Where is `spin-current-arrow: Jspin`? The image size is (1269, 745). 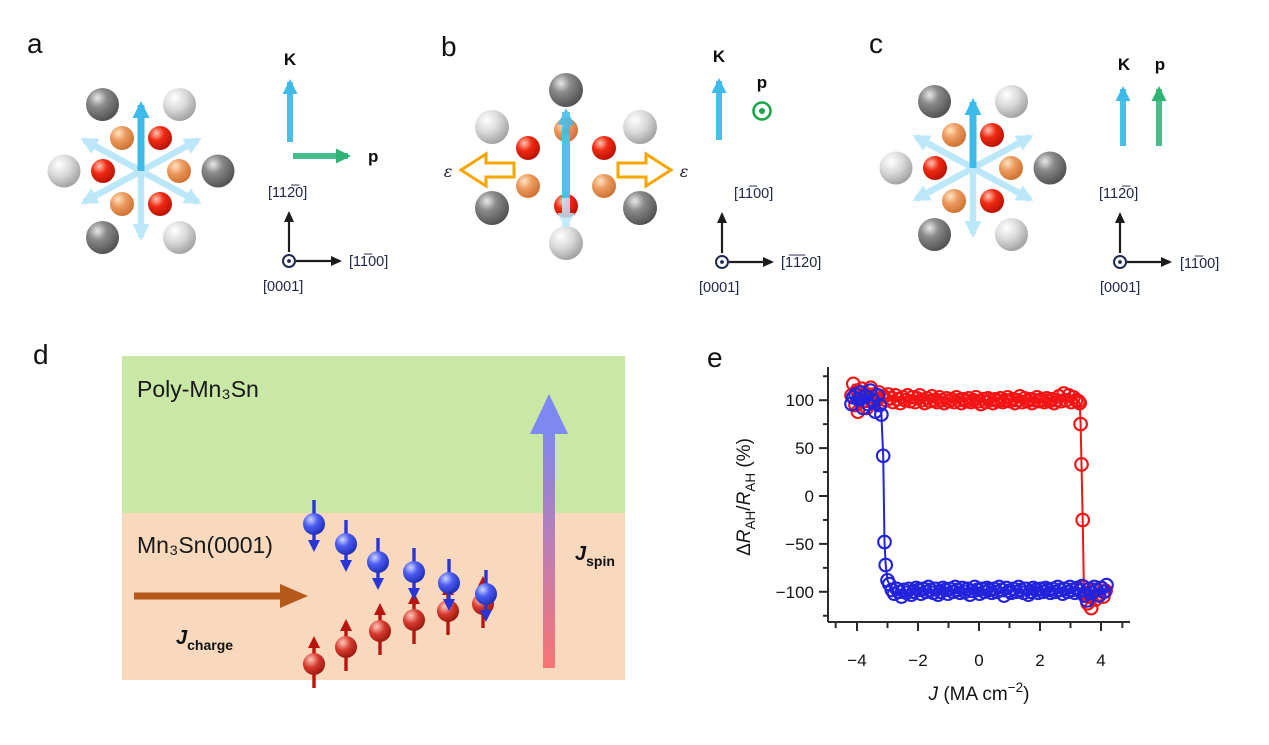
spin-current-arrow: Jspin is located at coordinates (572, 531).